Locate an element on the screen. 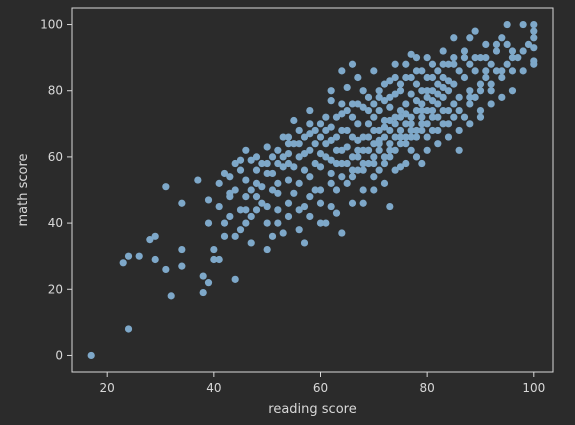  x-tick-label: 100 is located at coordinates (533, 388).